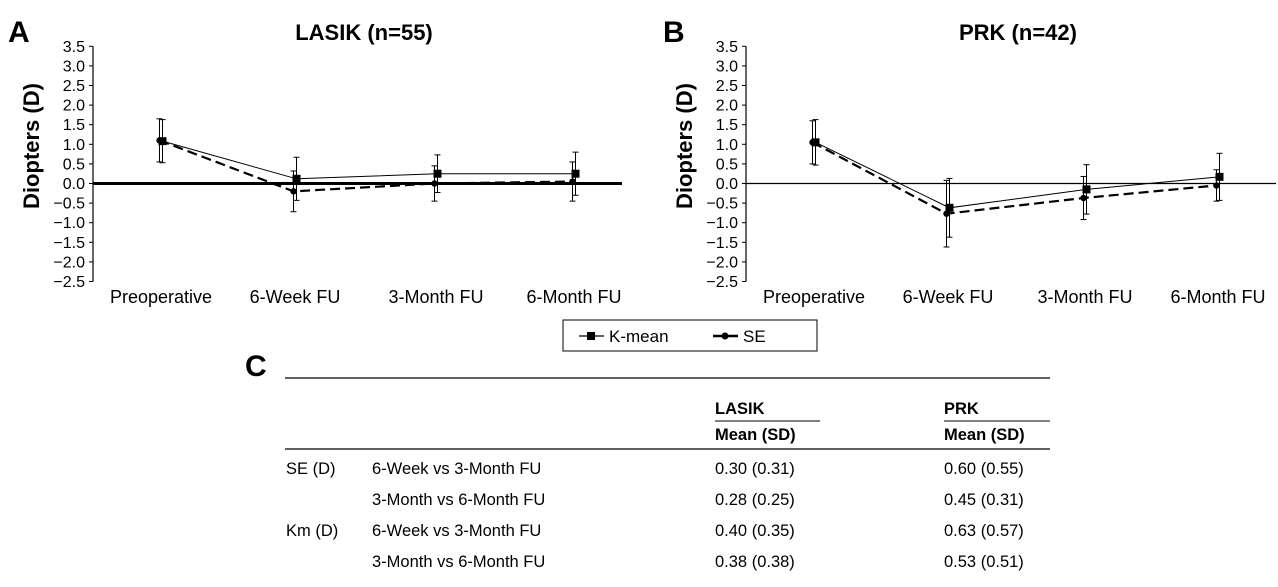 This screenshot has height=587, width=1278. Describe the element at coordinates (755, 435) in the screenshot. I see `table-subcolumn-lasik: Mean (SD)` at that location.